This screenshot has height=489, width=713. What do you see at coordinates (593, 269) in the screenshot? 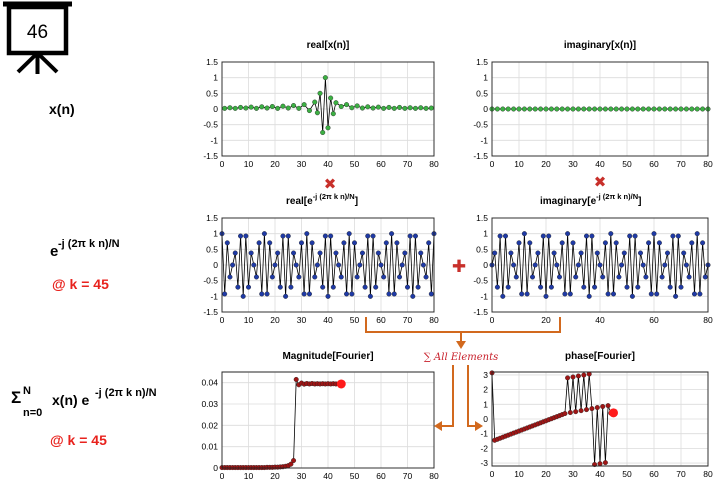
I see `plot-imag-exp: 0 20 40 60 80 1.5 1 0.5 0 -0.5 -1 -1.5` at bounding box center [593, 269].